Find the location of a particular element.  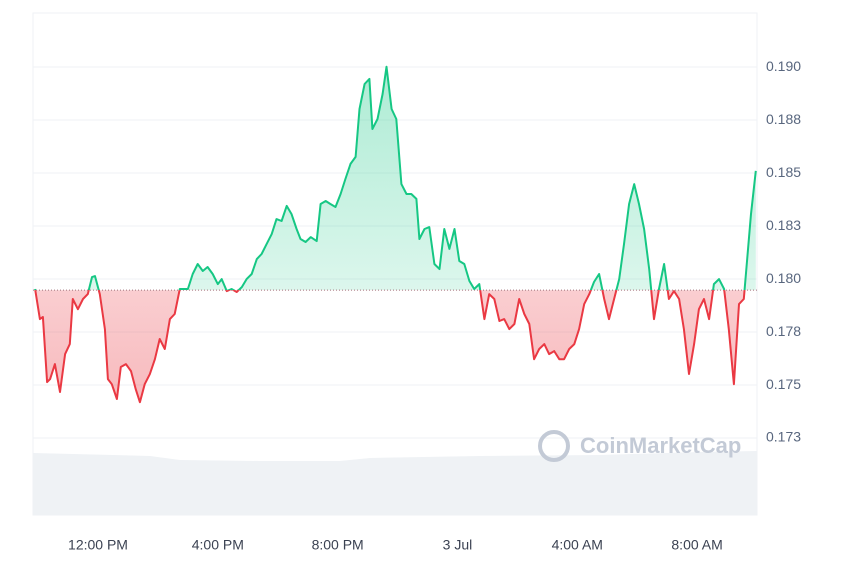

y-tick-label: 0.185 is located at coordinates (783, 172).